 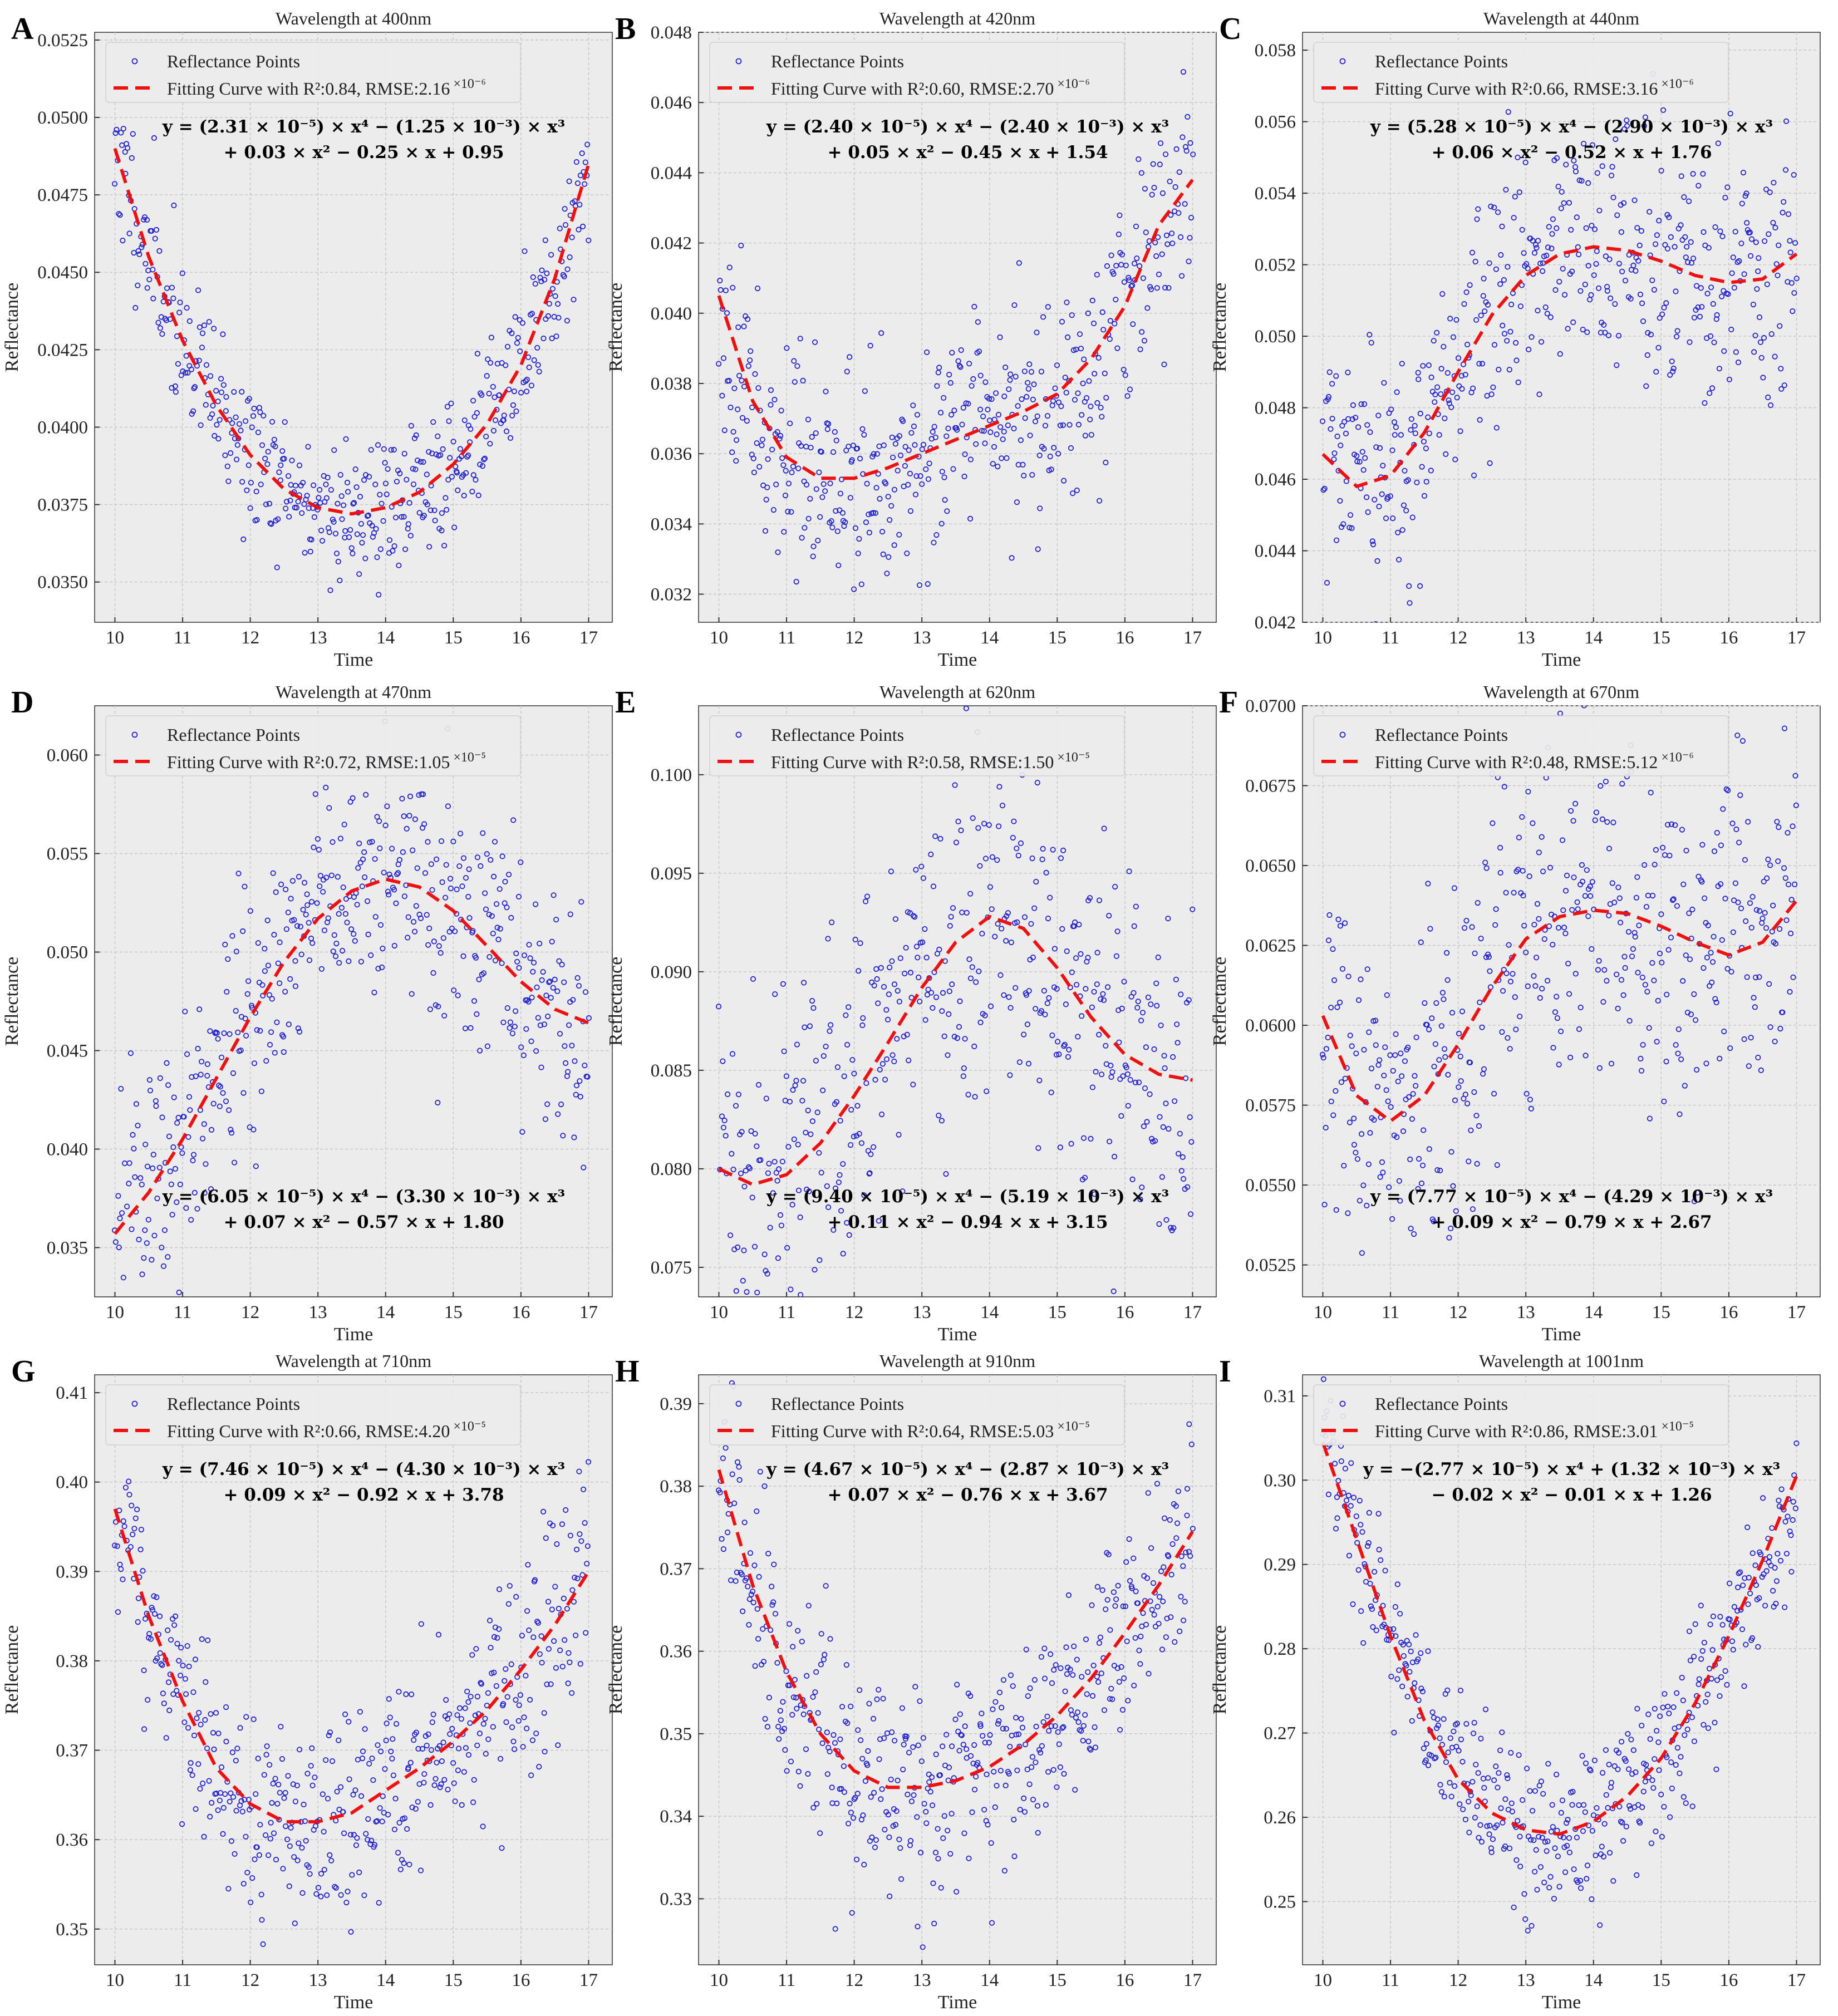 I want to click on x-tick-label: 15, so click(x=453, y=638).